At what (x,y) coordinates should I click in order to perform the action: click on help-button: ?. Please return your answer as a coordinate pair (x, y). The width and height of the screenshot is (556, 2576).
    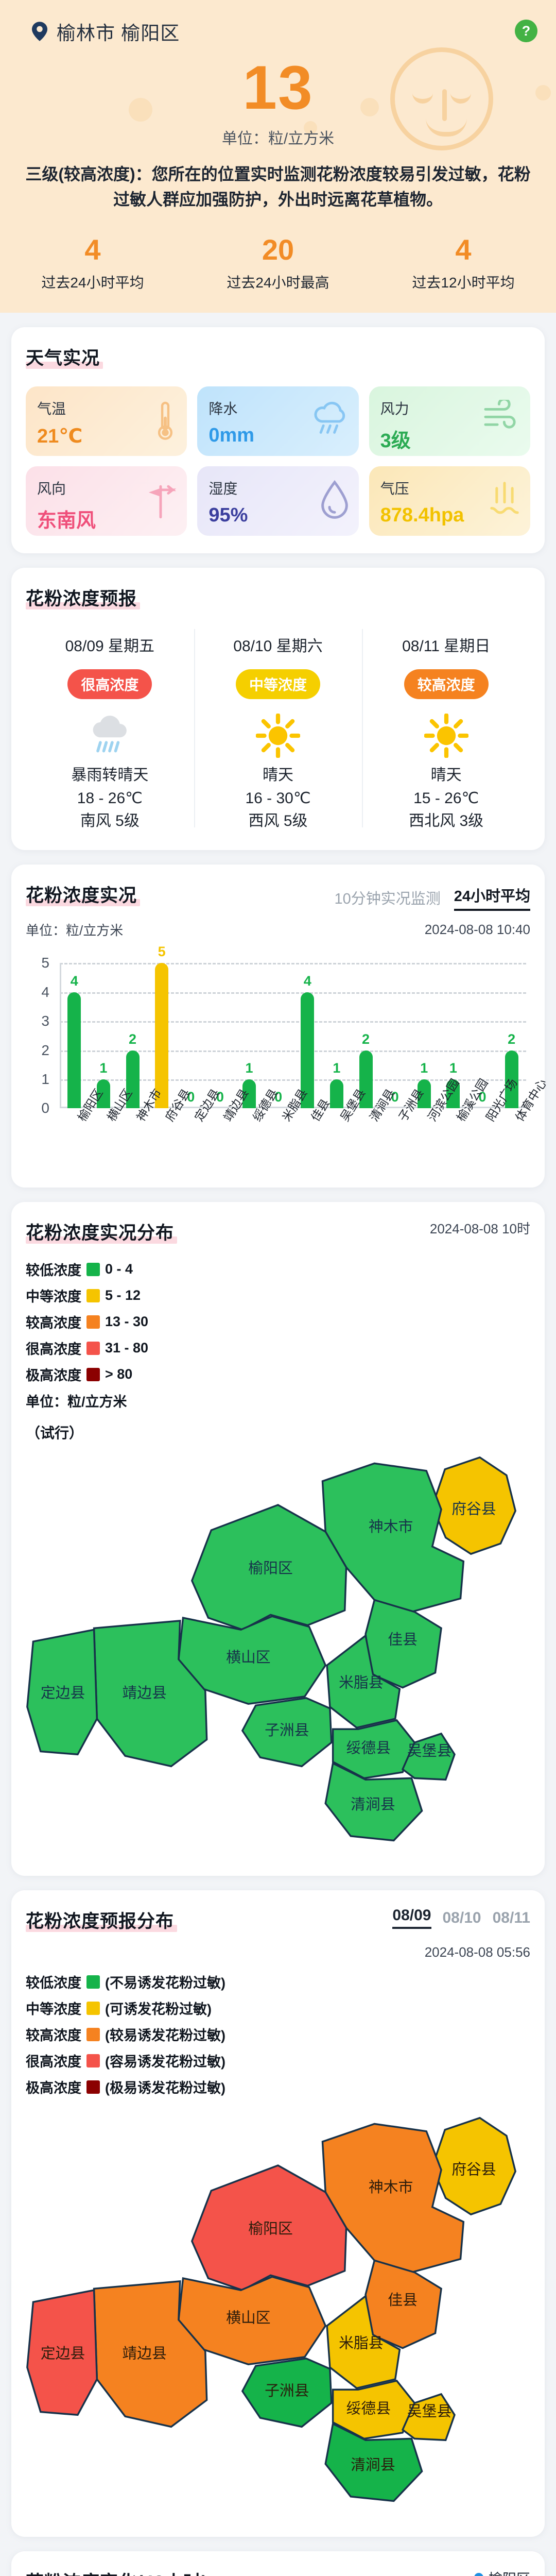
    Looking at the image, I should click on (526, 31).